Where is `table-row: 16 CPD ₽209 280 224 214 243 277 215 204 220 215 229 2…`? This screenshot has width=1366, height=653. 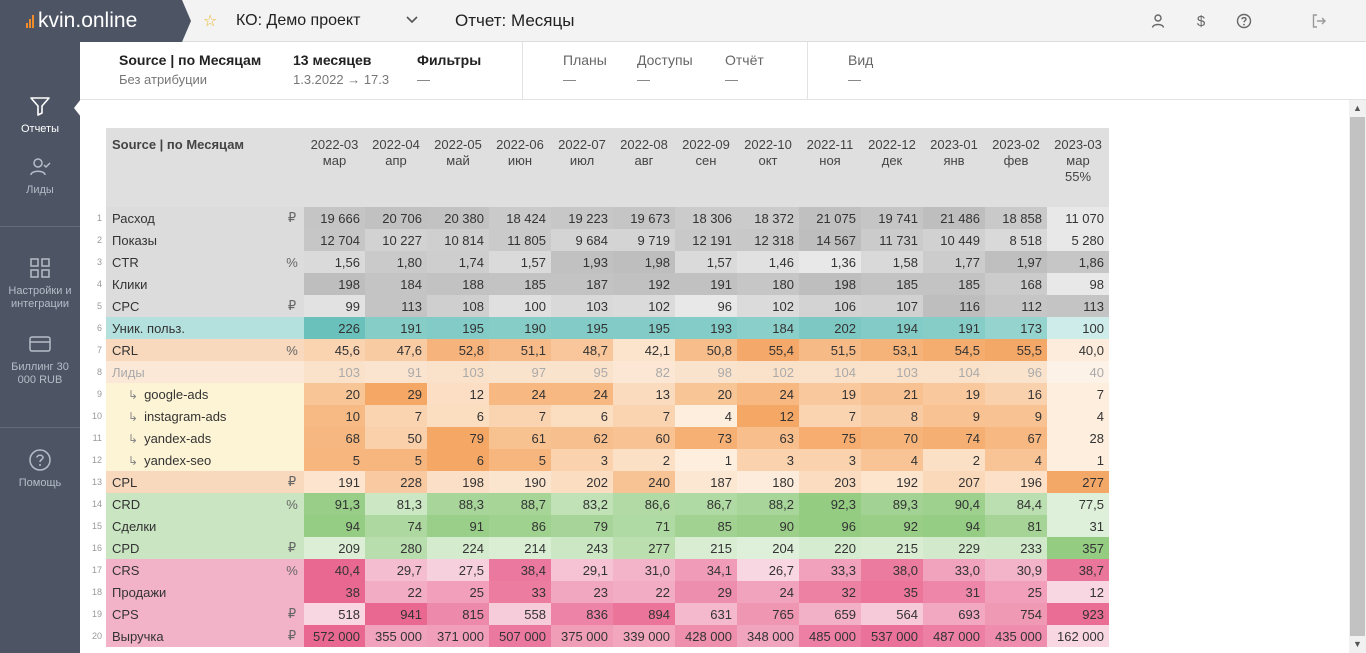 table-row: 16 CPD ₽209 280 224 214 243 277 215 204 220 215 229 2… is located at coordinates (599, 548).